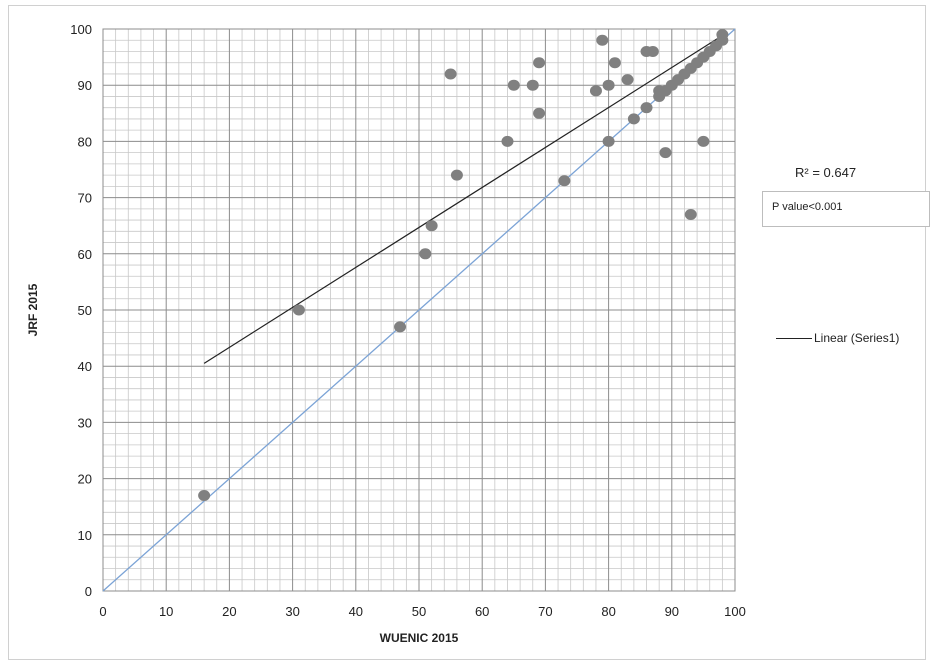 The image size is (936, 668). What do you see at coordinates (735, 611) in the screenshot?
I see `x-tick-label: 100` at bounding box center [735, 611].